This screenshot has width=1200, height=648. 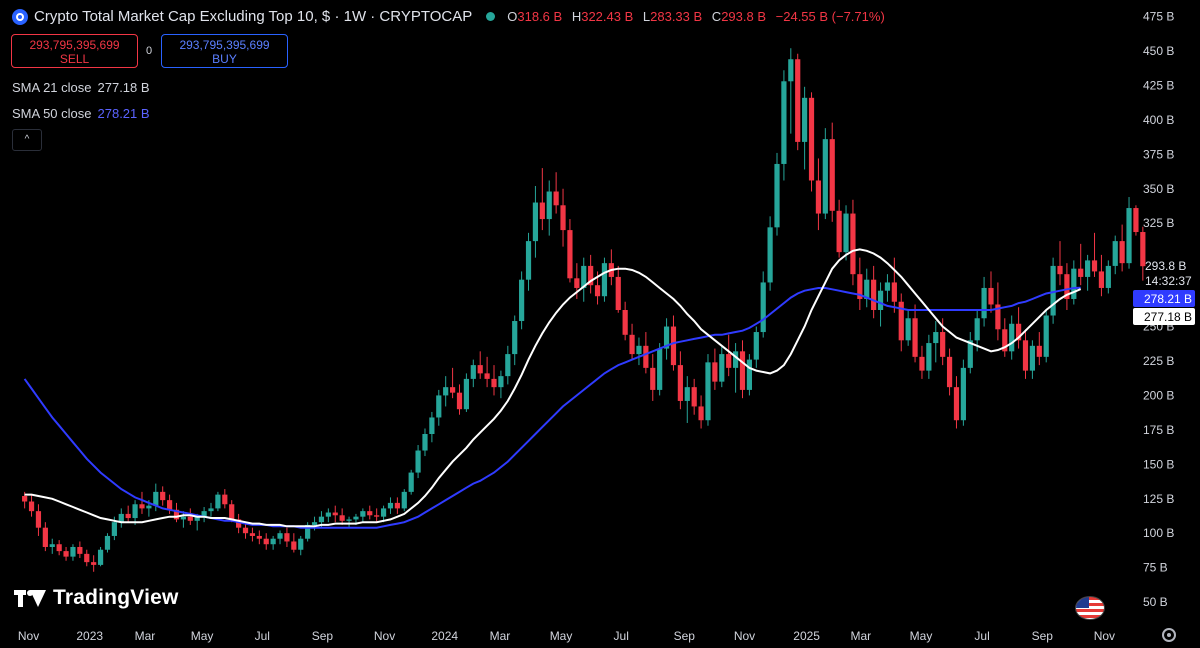 I want to click on sma21-legend: SMA 21 close 277.18 B, so click(x=81, y=87).